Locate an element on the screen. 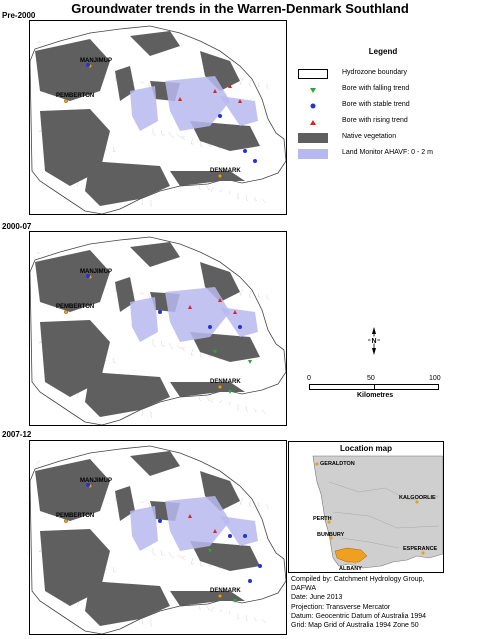 The image size is (480, 639). scale-tick-0: 0 is located at coordinates (309, 378).